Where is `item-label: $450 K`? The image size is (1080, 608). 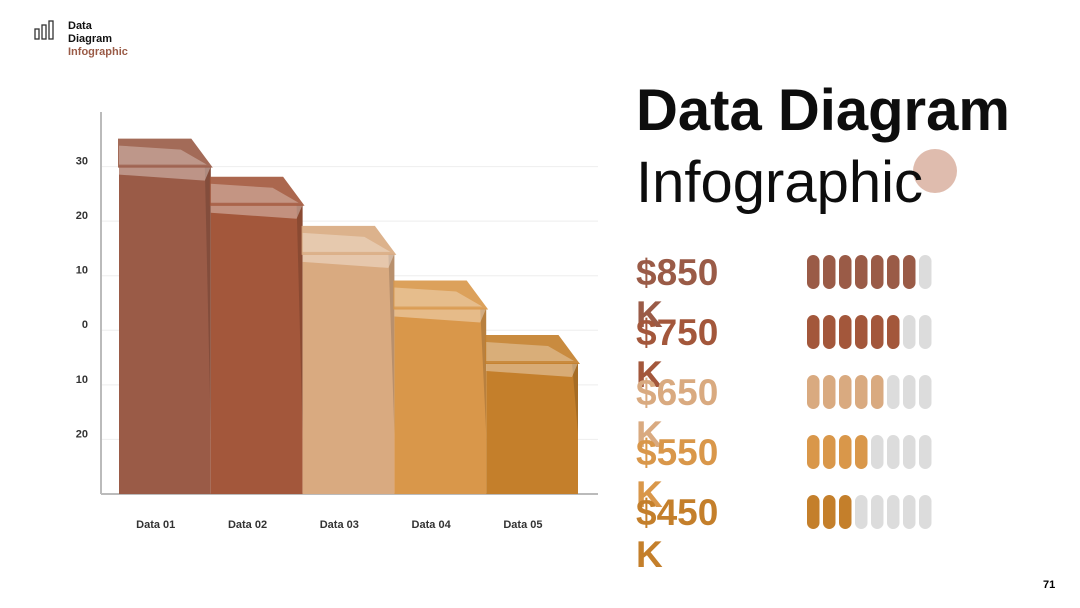
item-label: $450 K is located at coordinates (677, 533).